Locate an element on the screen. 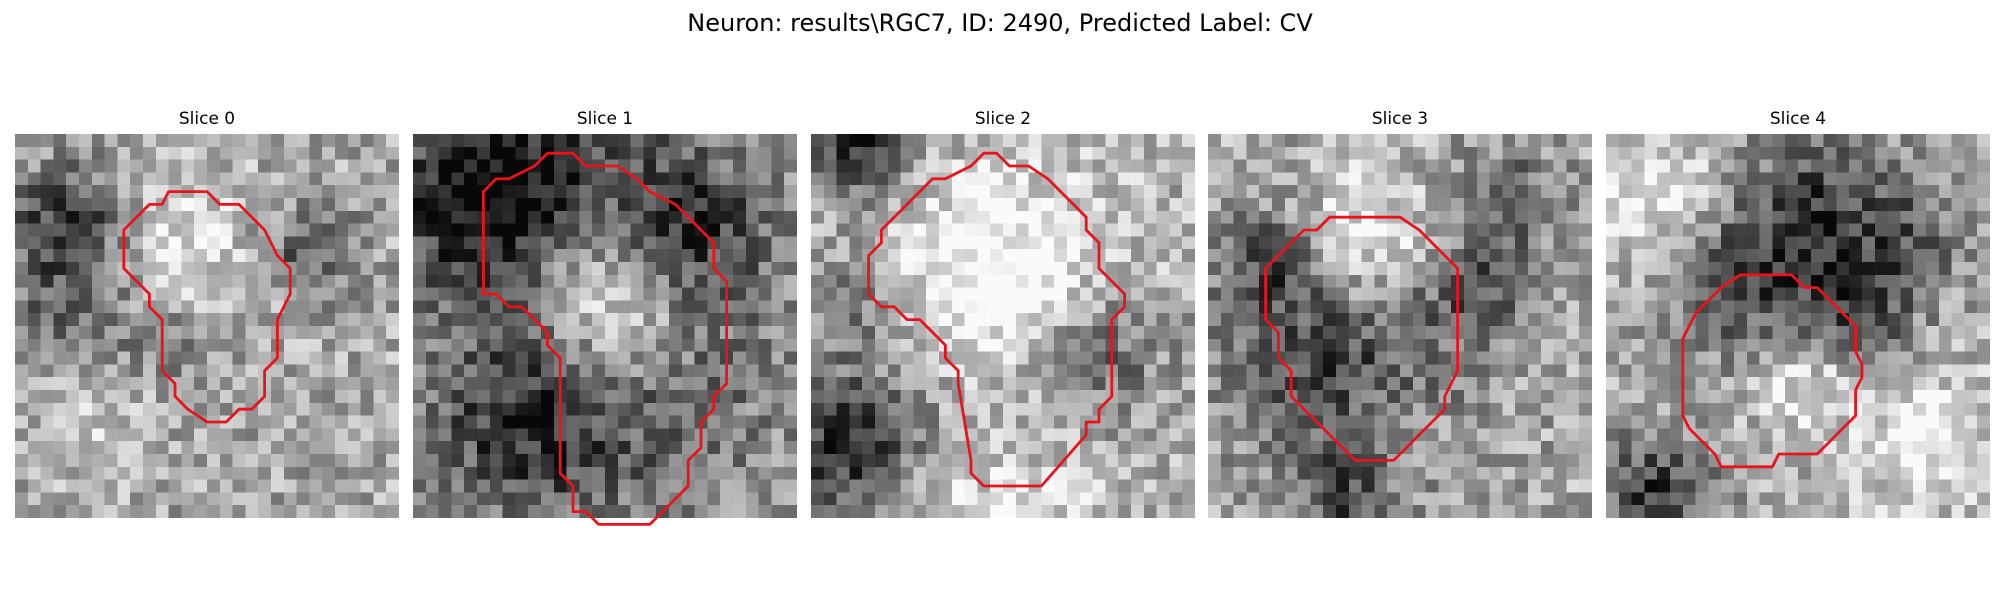 This screenshot has width=2000, height=600. slice-panel-3: Slice 3 is located at coordinates (1400, 313).